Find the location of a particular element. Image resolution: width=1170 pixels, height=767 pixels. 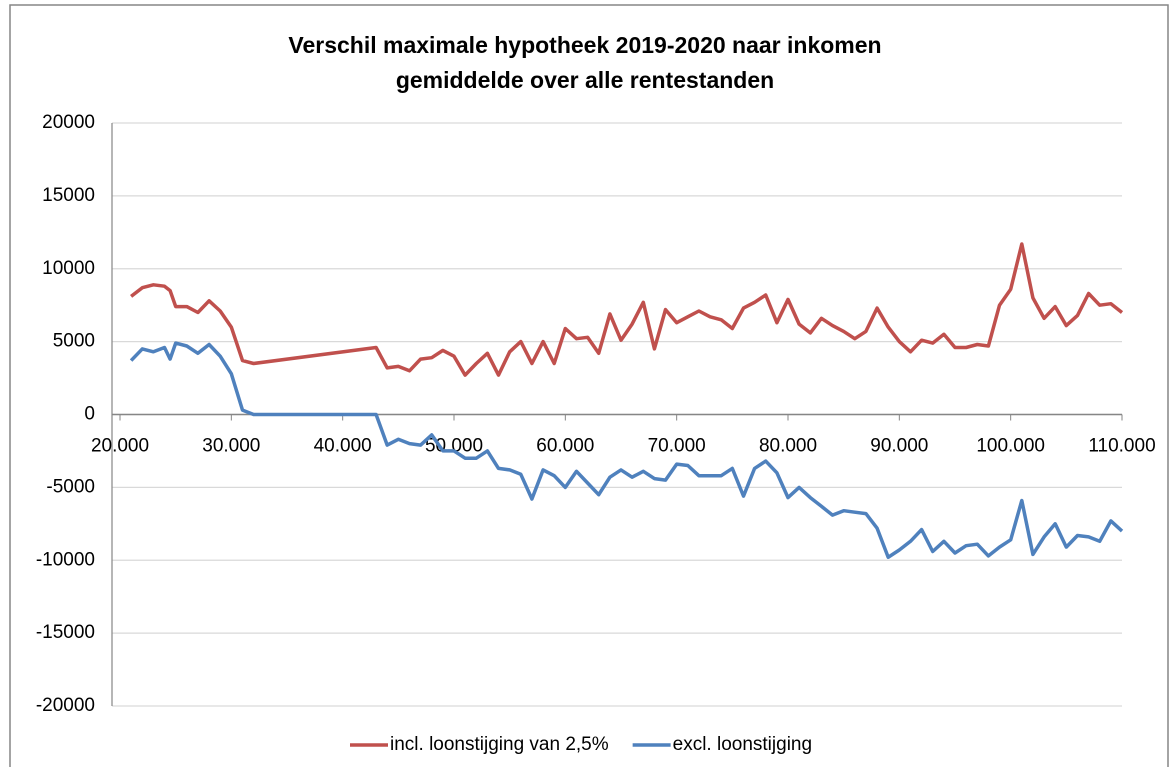

legend-label: excl. loonstijging is located at coordinates (742, 744).